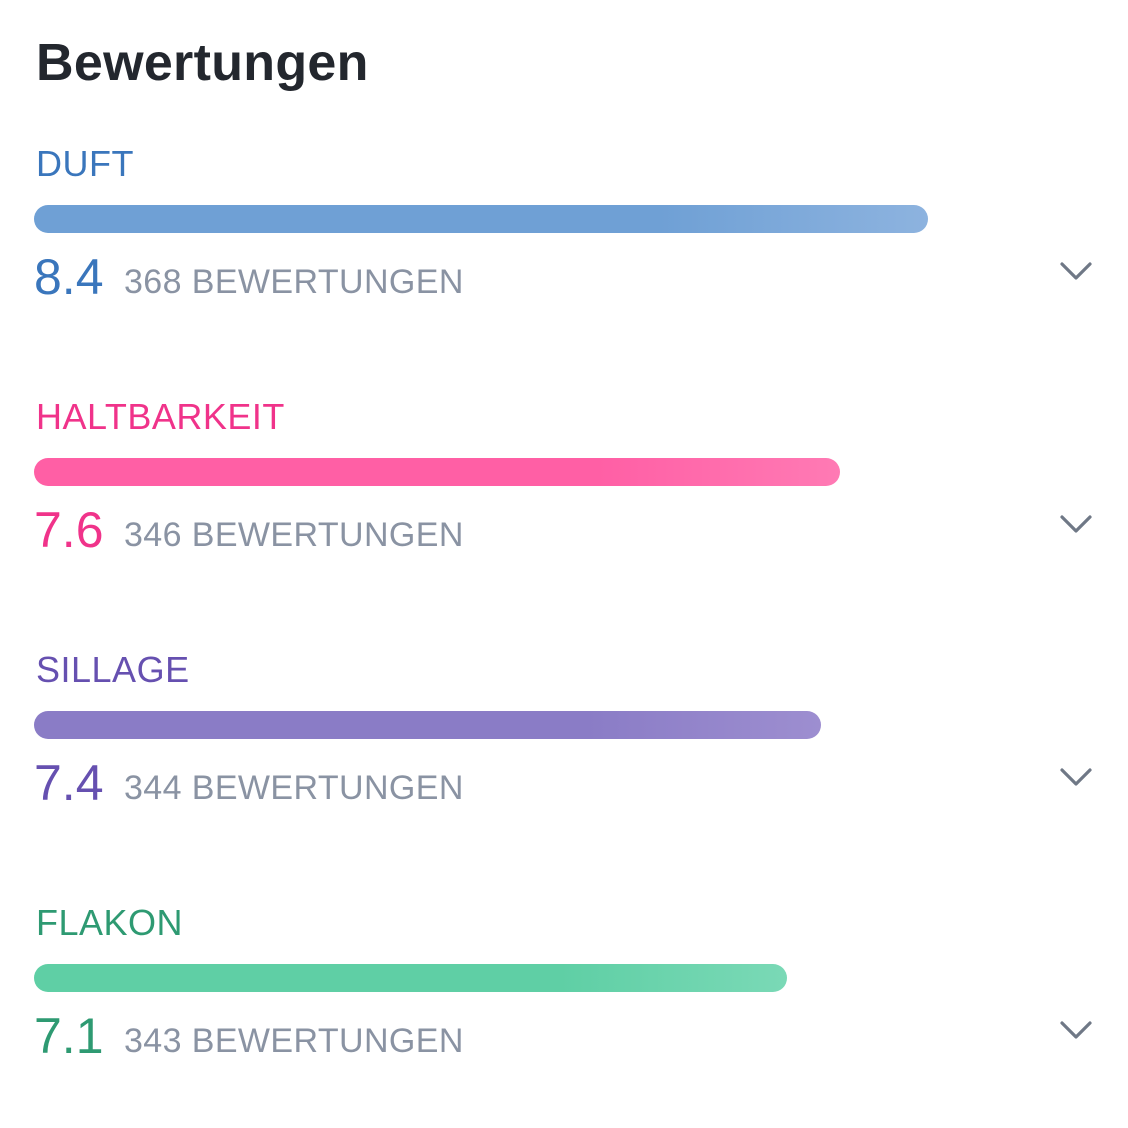  I want to click on rating-label: DUFT, so click(85, 163).